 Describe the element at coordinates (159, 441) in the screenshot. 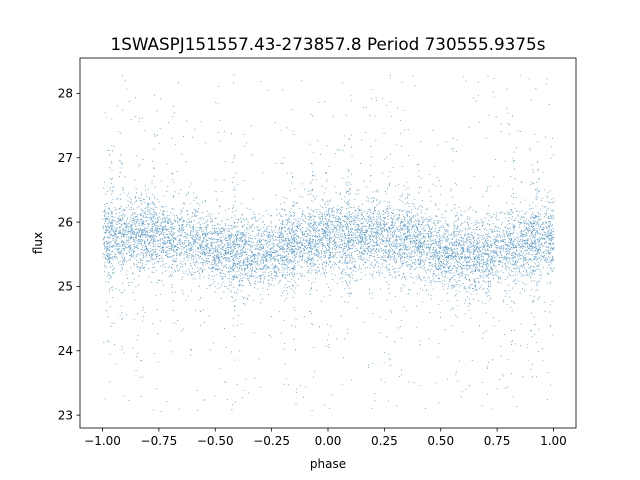

I see `x-tick-label: −0.75` at that location.